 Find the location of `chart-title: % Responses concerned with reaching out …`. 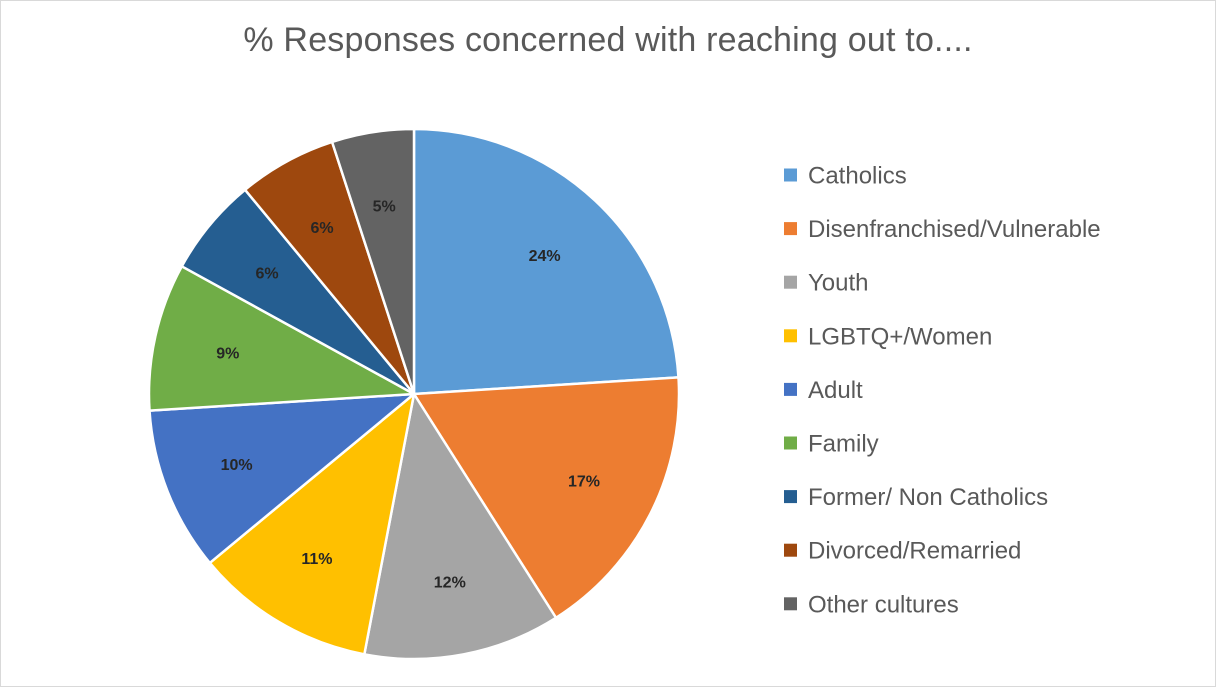

chart-title: % Responses concerned with reaching out … is located at coordinates (608, 40).